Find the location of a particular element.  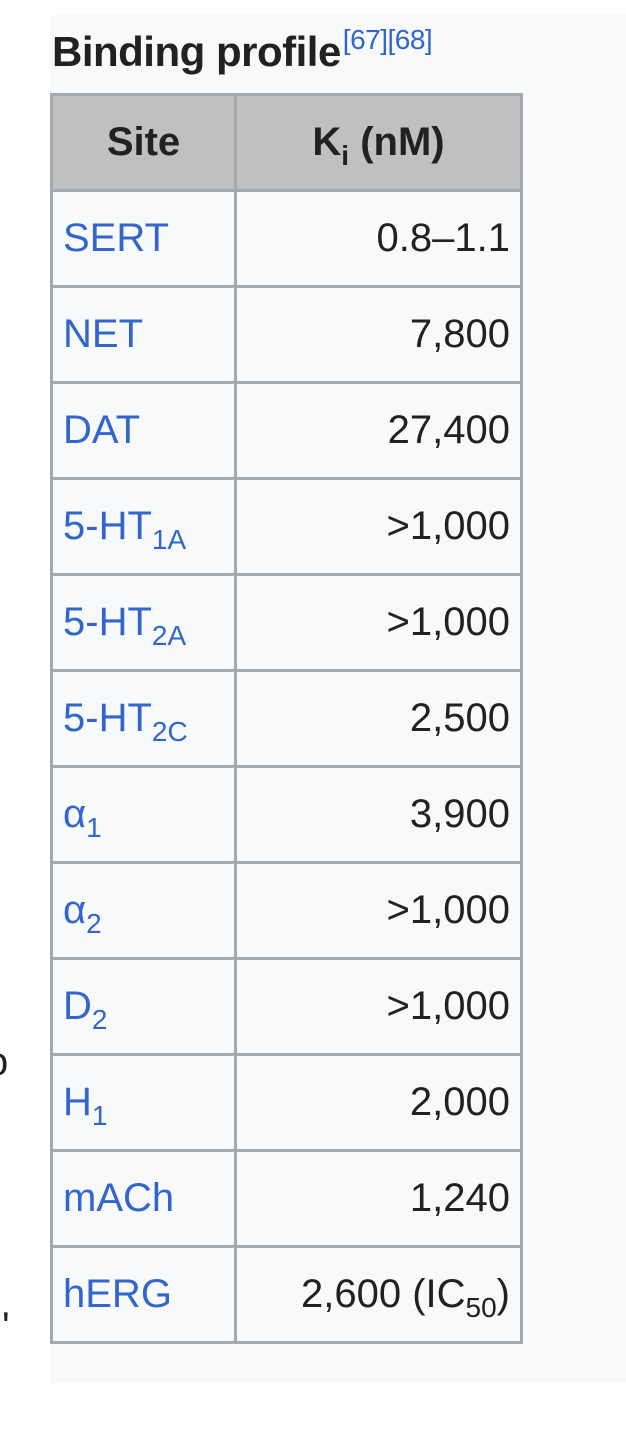

table-row: NET 7,800 is located at coordinates (286, 334).